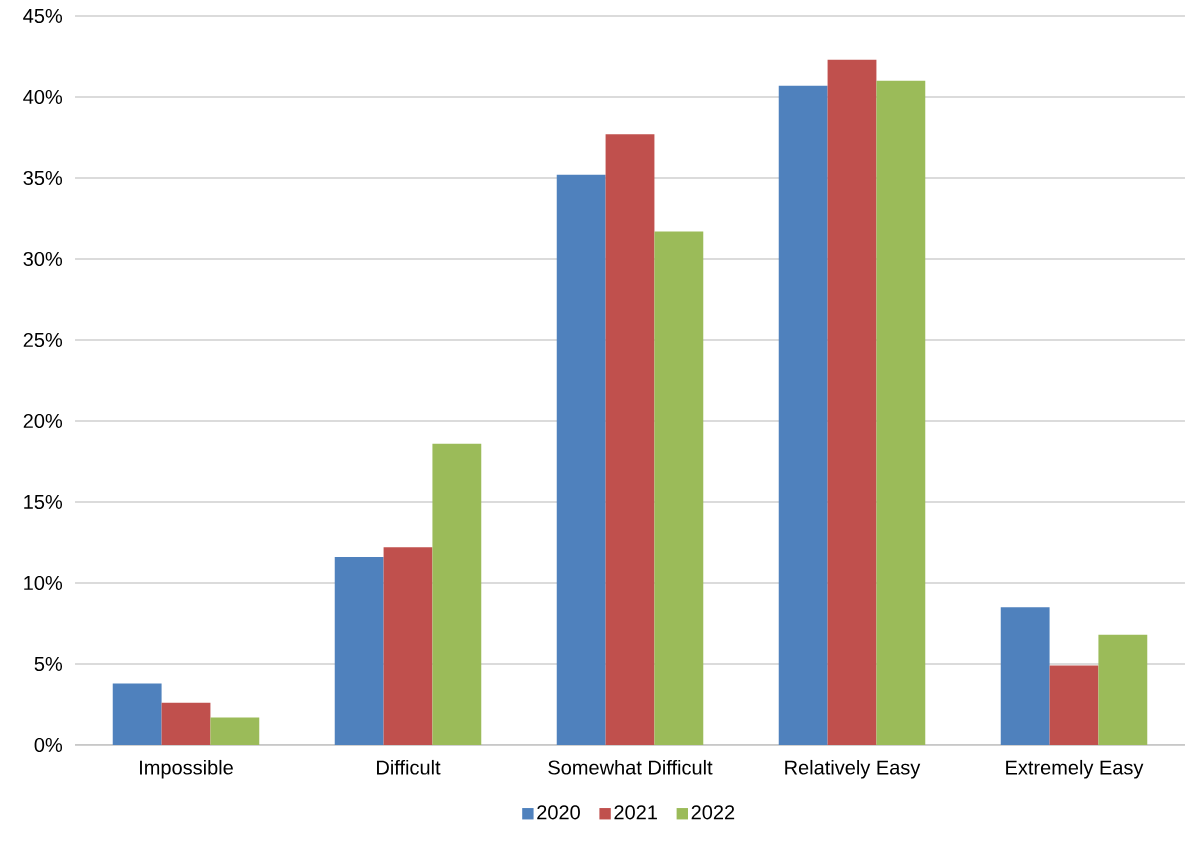 This screenshot has height=848, width=1185. What do you see at coordinates (48, 745) in the screenshot?
I see `y-tick-label: 0%` at bounding box center [48, 745].